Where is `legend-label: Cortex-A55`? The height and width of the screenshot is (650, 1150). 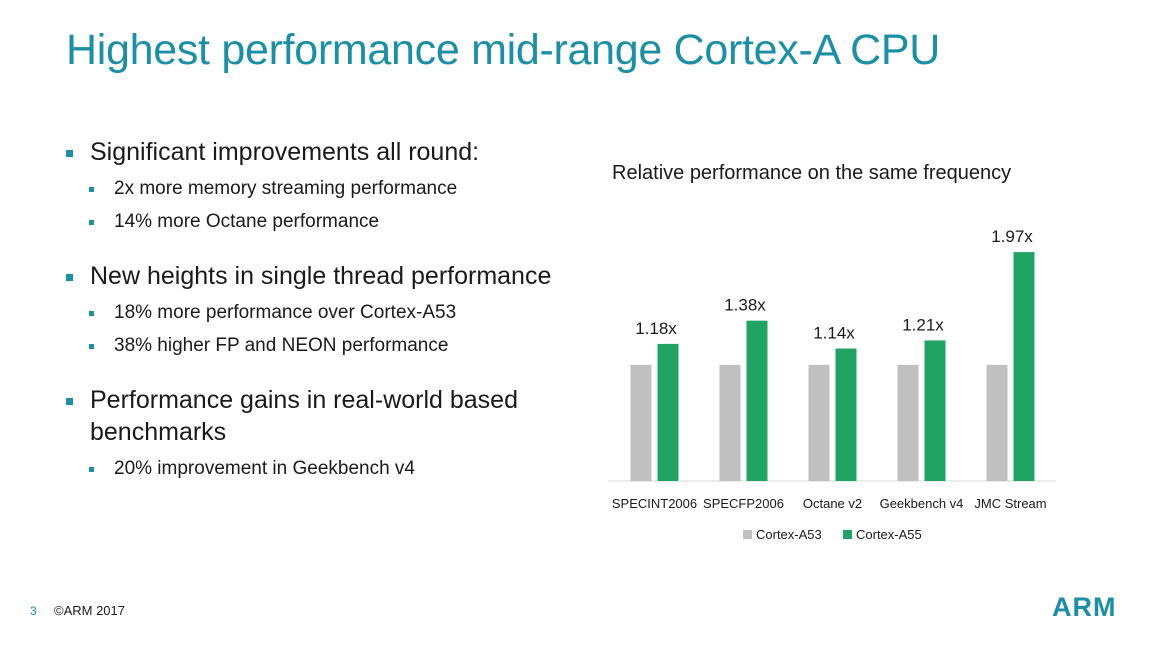 legend-label: Cortex-A55 is located at coordinates (889, 534).